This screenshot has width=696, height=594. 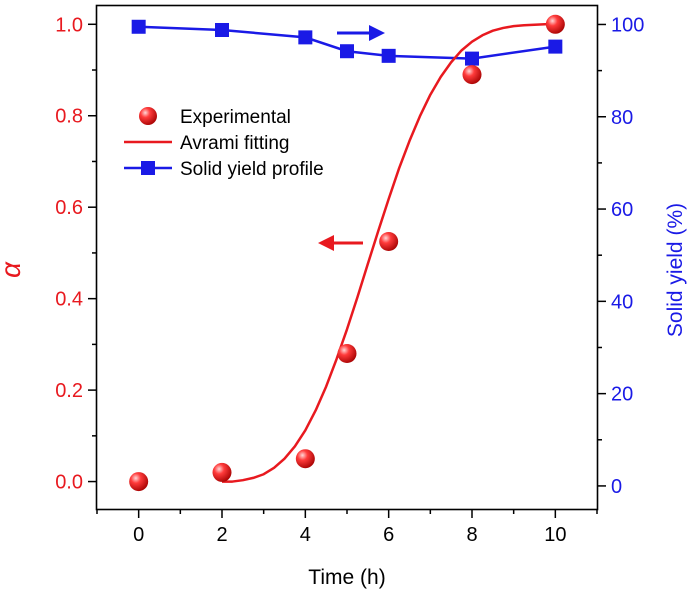 What do you see at coordinates (69, 483) in the screenshot?
I see `left-y-tick-label: 0.0` at bounding box center [69, 483].